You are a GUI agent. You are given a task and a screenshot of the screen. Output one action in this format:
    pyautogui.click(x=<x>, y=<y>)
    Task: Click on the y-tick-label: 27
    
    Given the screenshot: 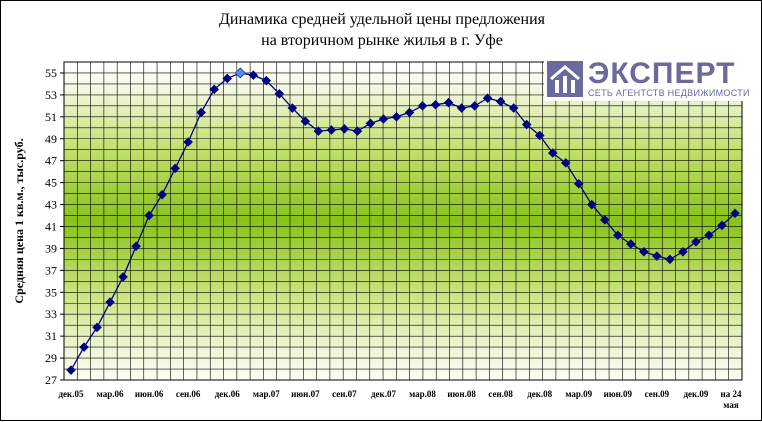 What is the action you would take?
    pyautogui.click(x=51, y=380)
    